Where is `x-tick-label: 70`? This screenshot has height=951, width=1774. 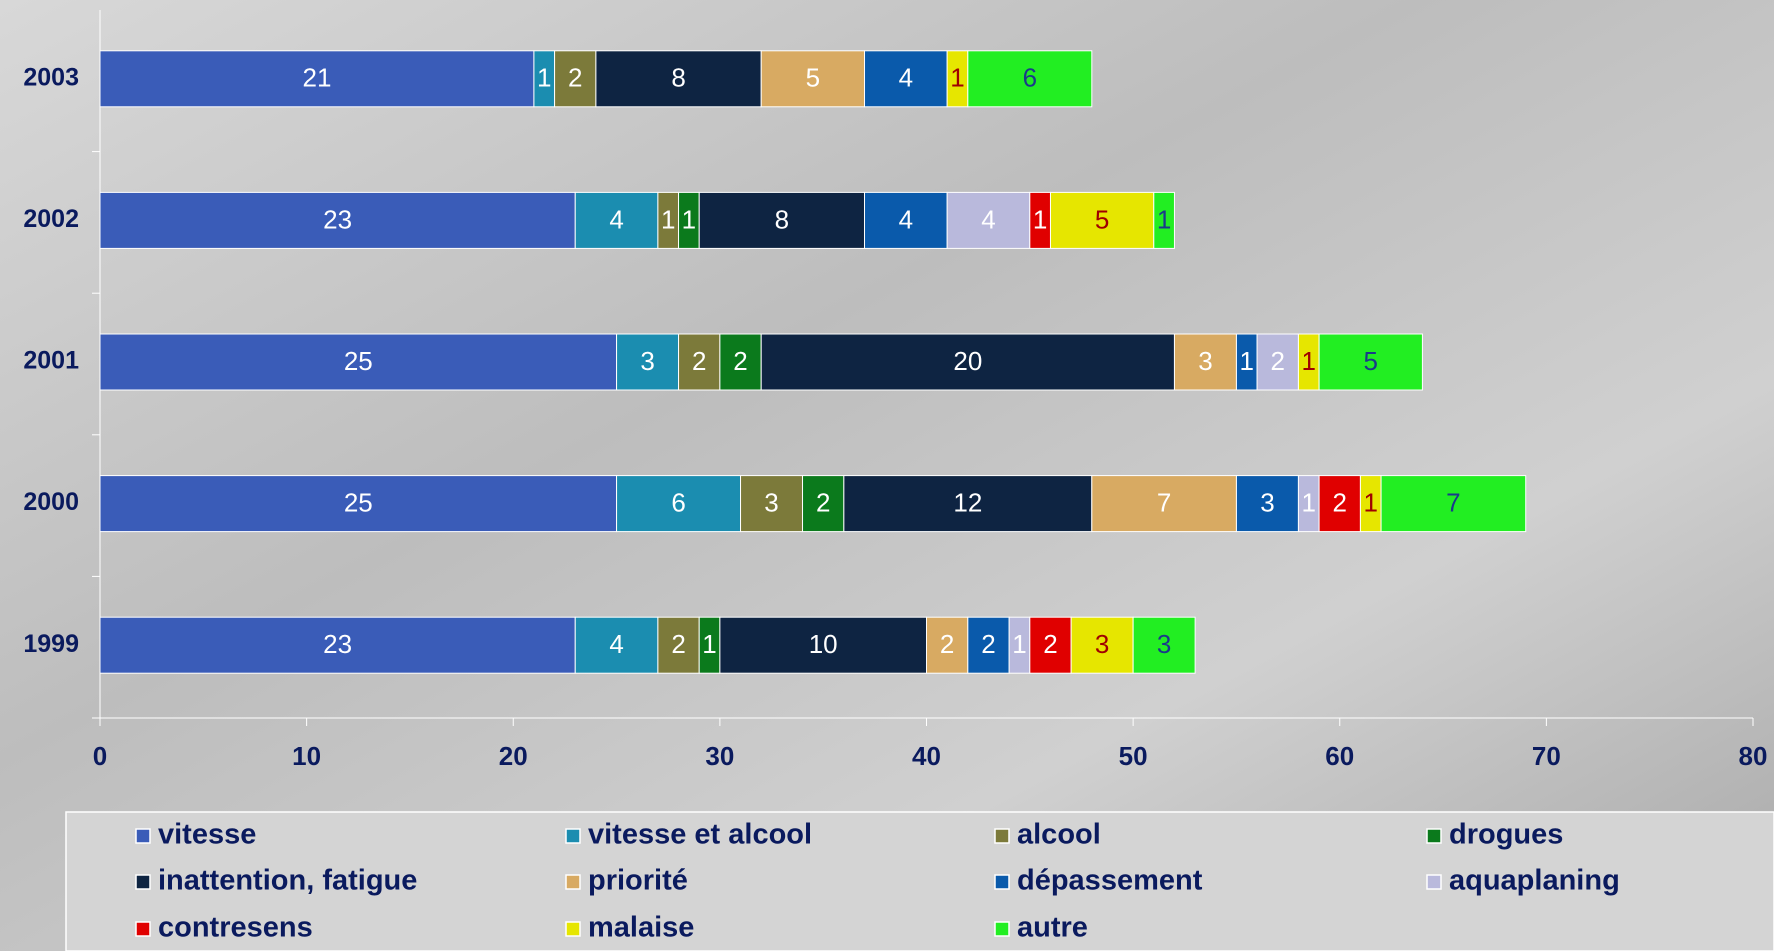
x-tick-label: 70 is located at coordinates (1546, 756).